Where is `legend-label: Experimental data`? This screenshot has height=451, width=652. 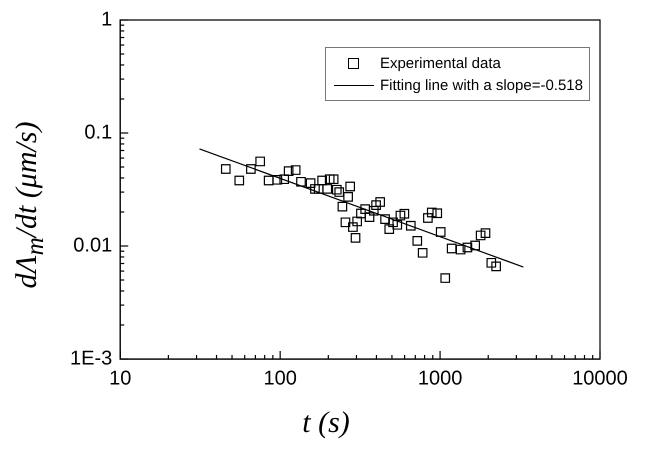 legend-label: Experimental data is located at coordinates (440, 63).